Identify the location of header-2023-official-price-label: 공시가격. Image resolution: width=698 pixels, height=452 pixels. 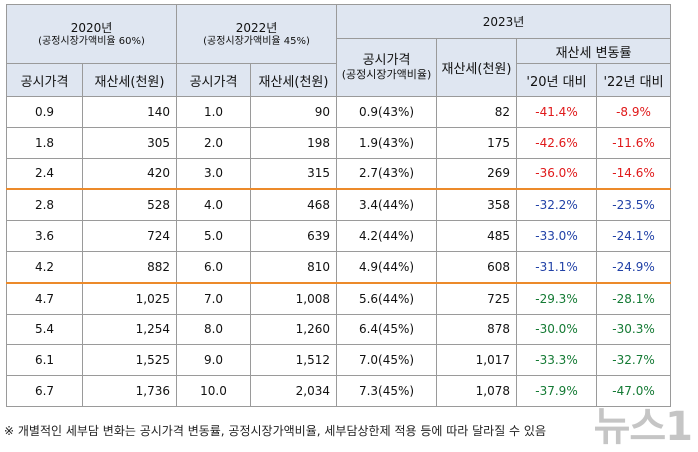
(386, 60).